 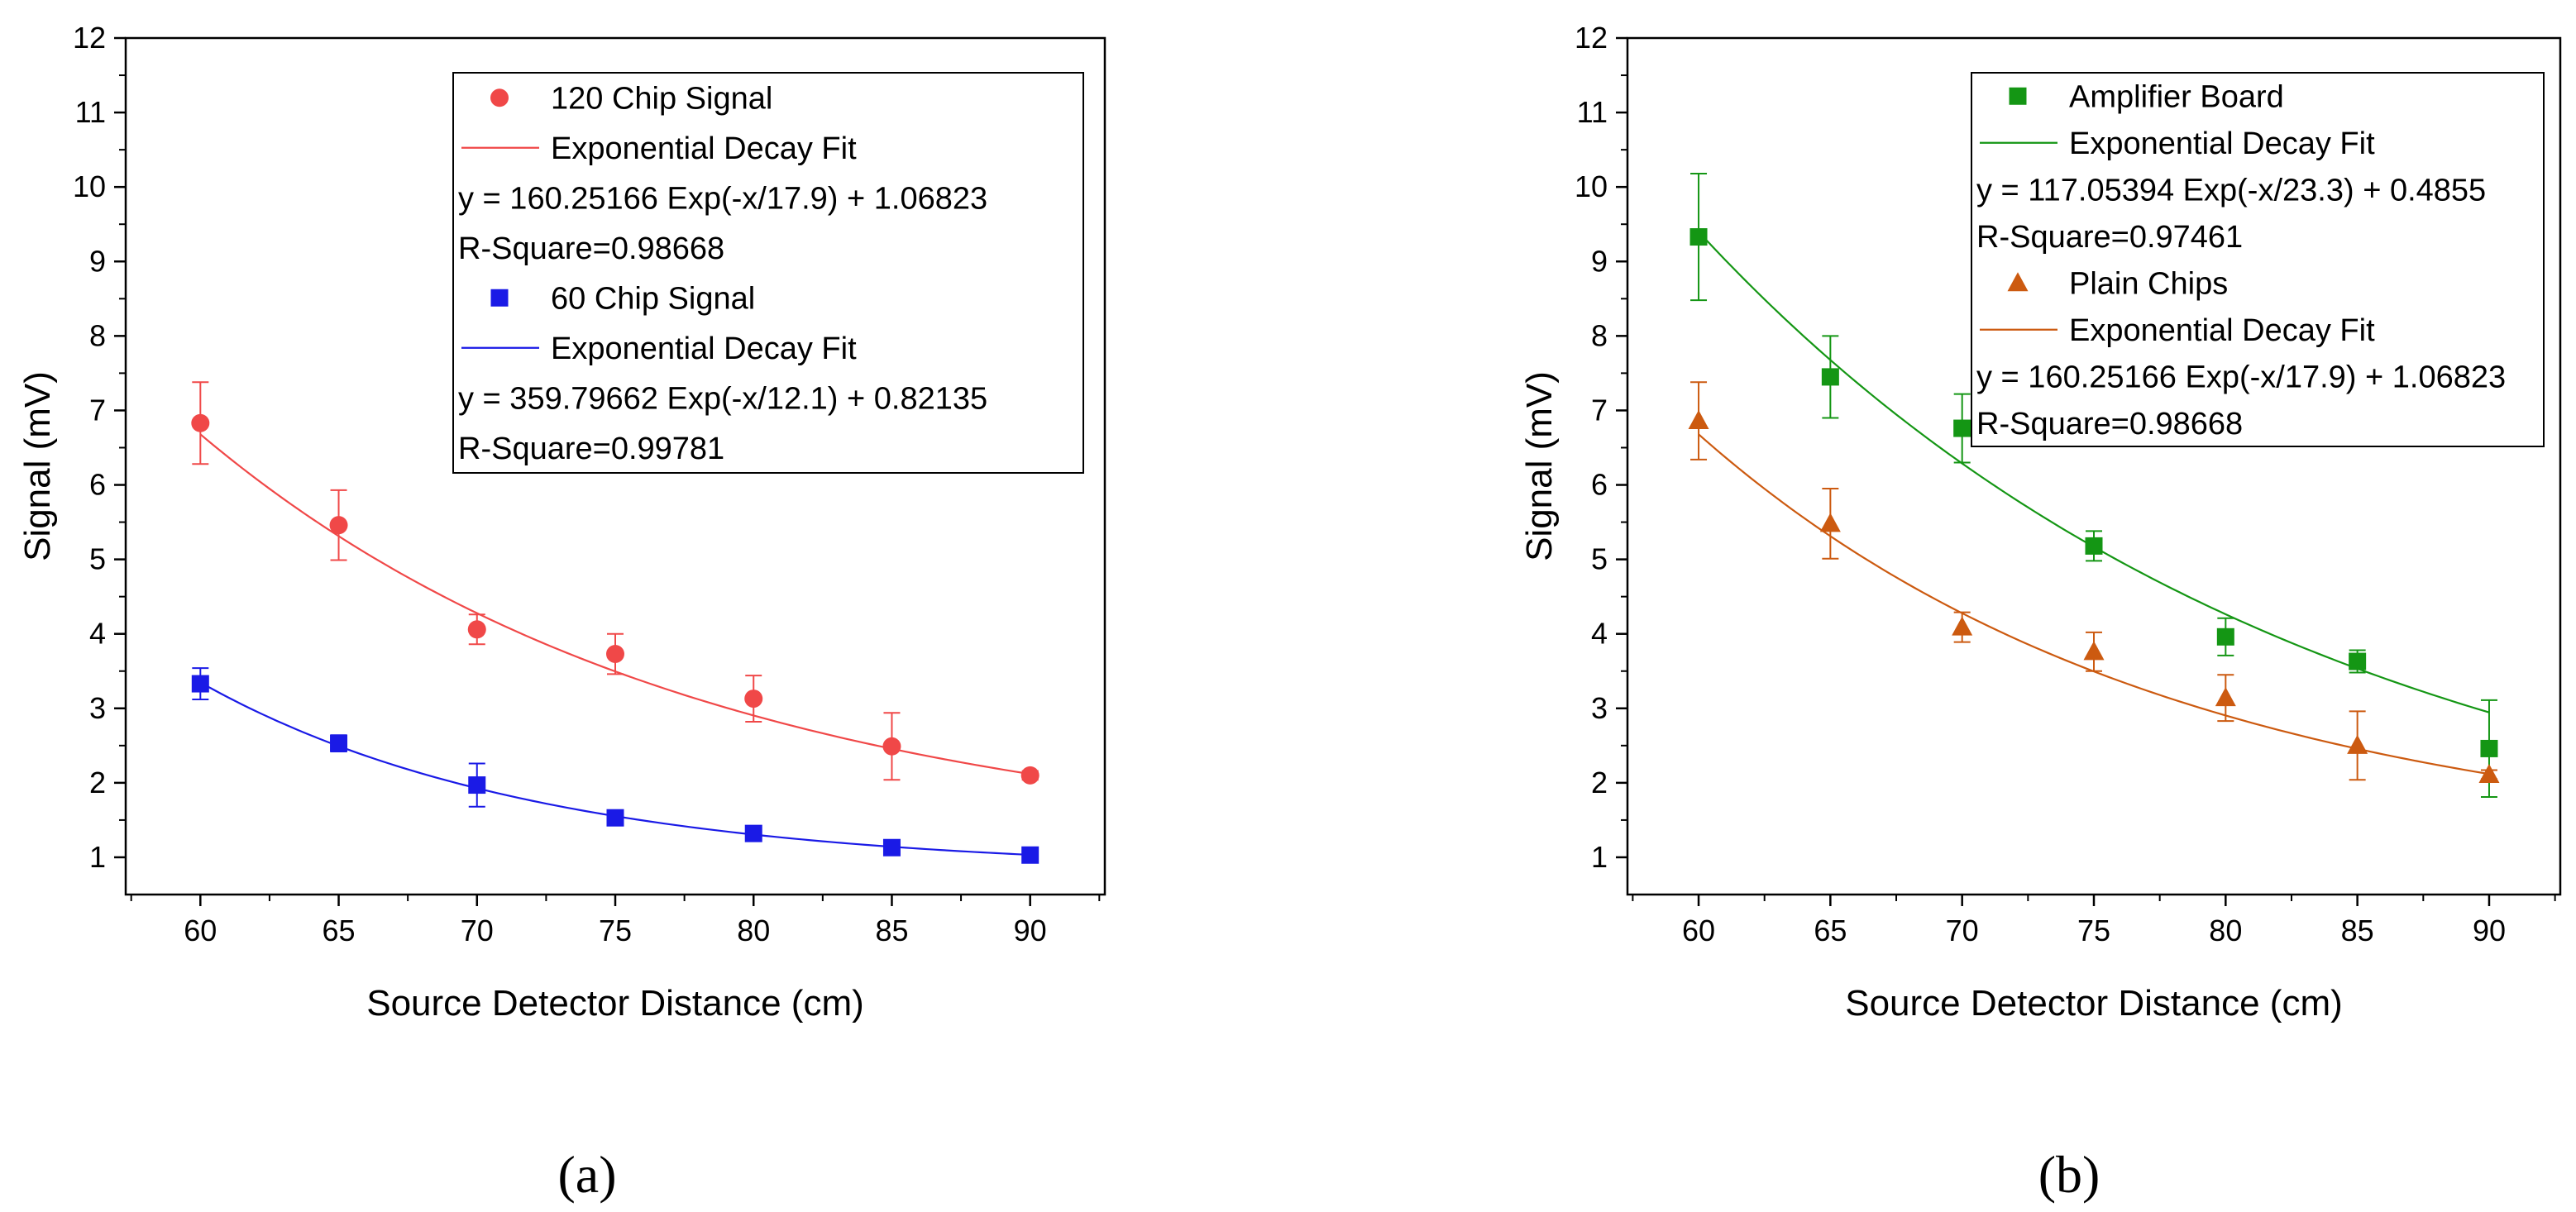 What do you see at coordinates (722, 199) in the screenshot?
I see `legend-equation: y = 160.25166 Exp(-x/17.9) + 1.06823` at bounding box center [722, 199].